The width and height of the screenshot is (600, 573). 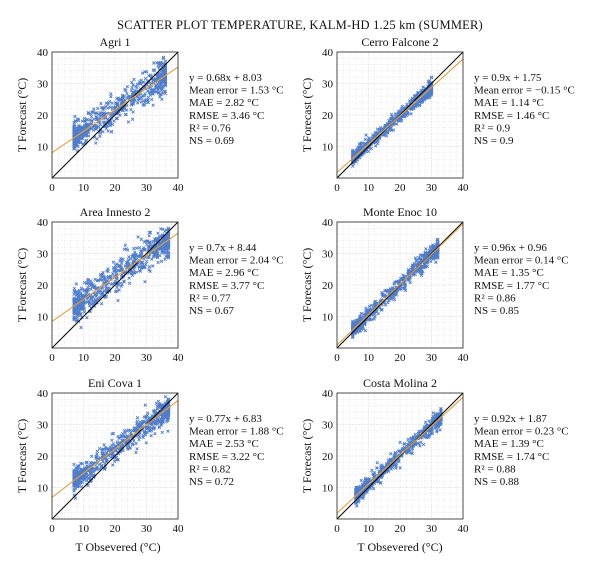 I want to click on panel-title: Area Innesto 2, so click(x=115, y=212).